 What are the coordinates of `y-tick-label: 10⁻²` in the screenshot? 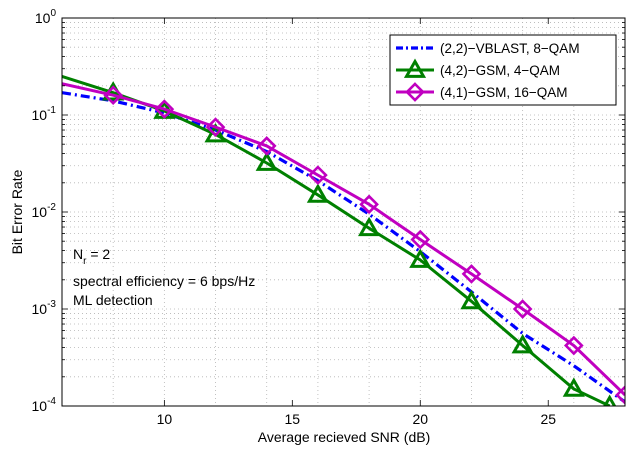 It's located at (44, 211).